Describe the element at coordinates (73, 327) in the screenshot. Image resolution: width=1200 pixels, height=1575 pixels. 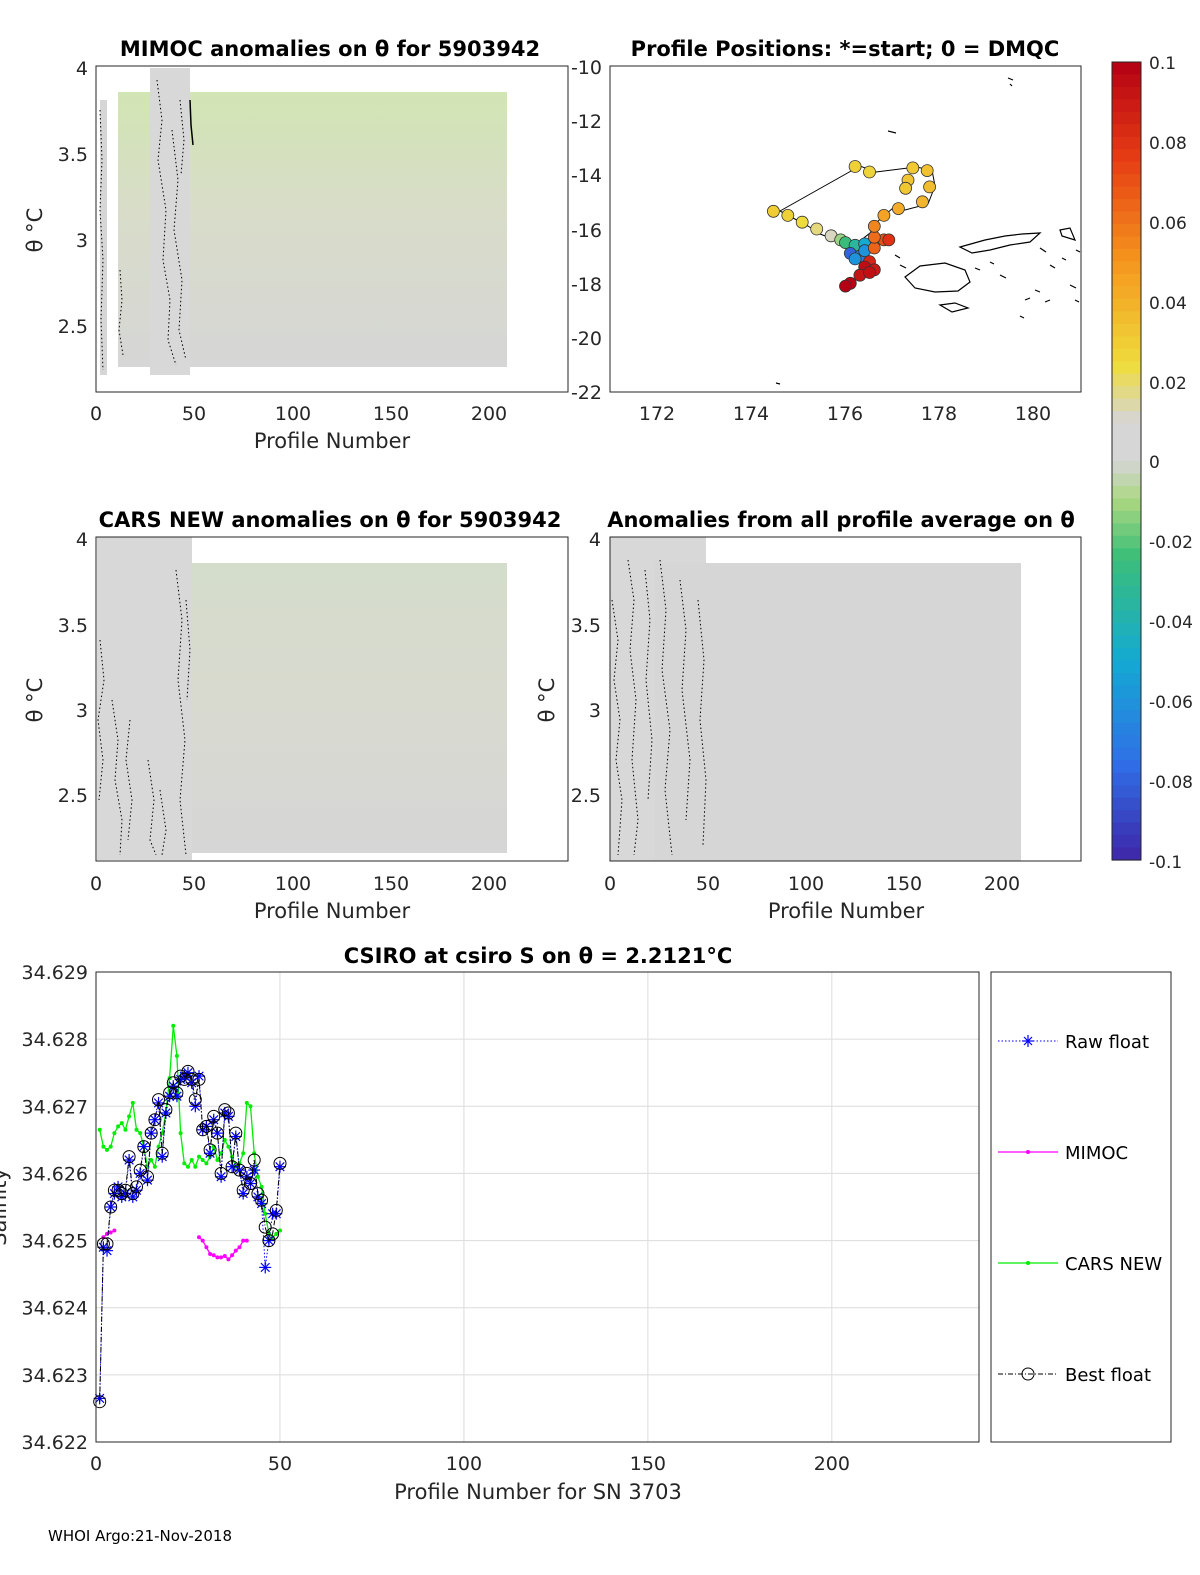
I see `mimoc-ytick: 2.5` at that location.